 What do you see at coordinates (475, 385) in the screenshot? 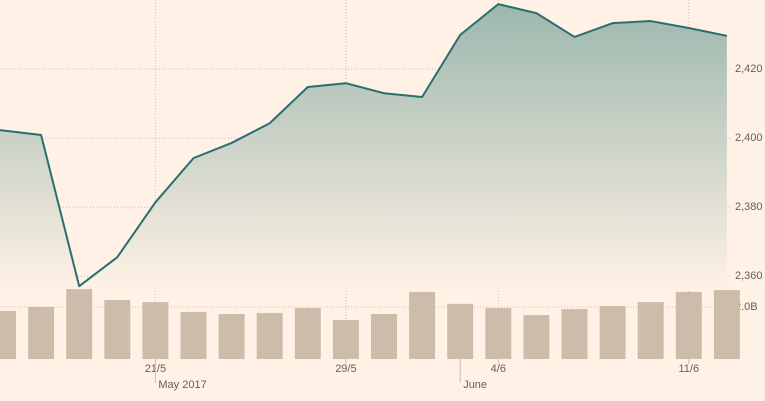
I see `x-group-label: June` at bounding box center [475, 385].